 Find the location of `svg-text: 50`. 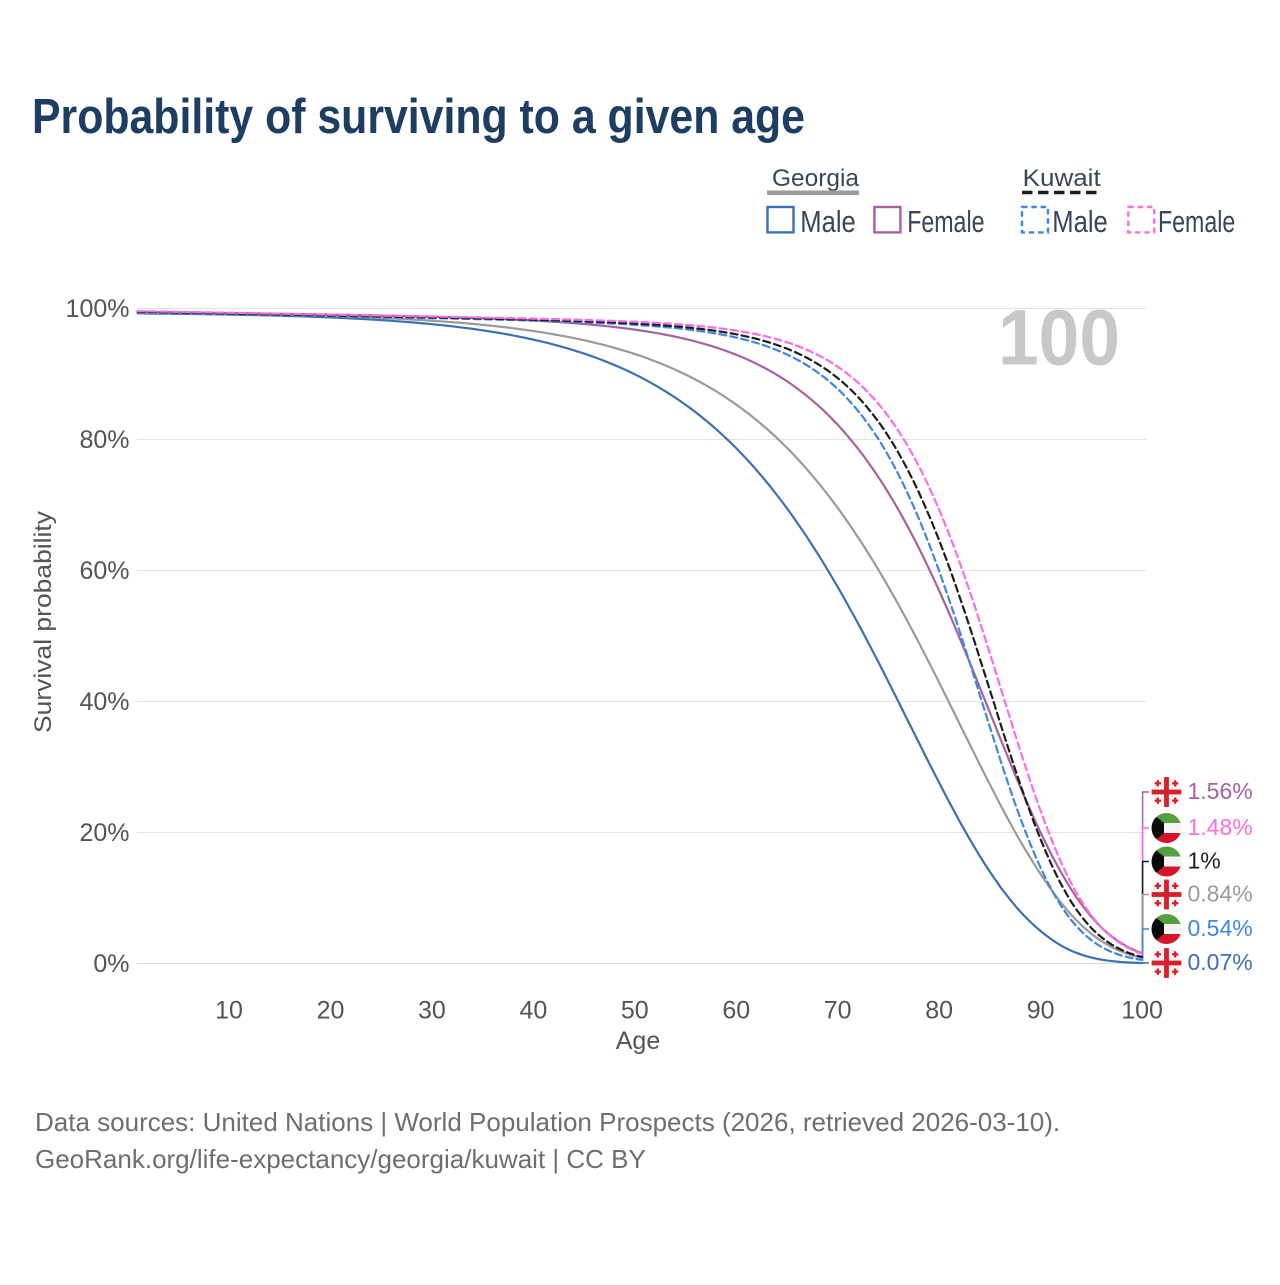

svg-text: 50 is located at coordinates (635, 1011).